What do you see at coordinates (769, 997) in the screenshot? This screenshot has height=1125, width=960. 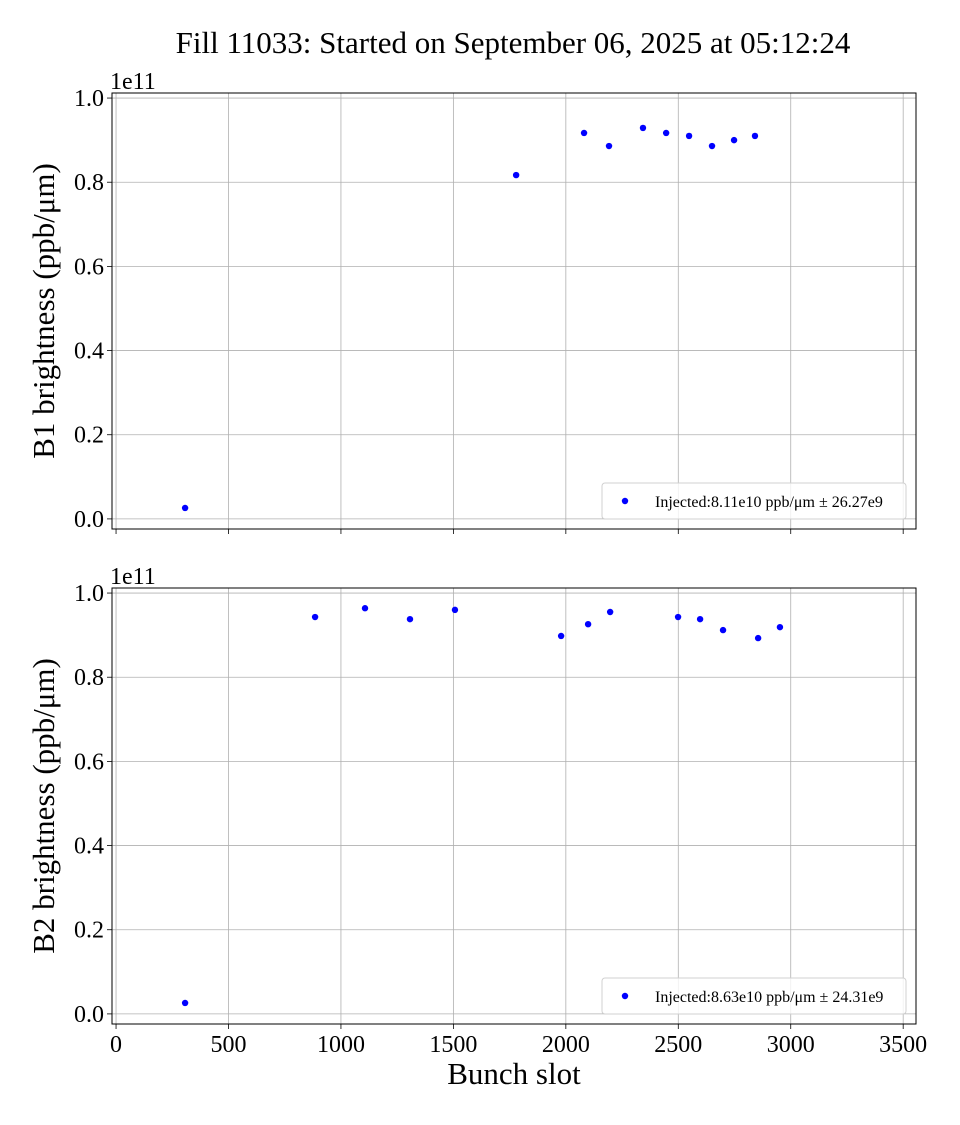 I see `plot2-legend-label: Injected:8.63e10 ppb/μm ± 24.31e9` at bounding box center [769, 997].